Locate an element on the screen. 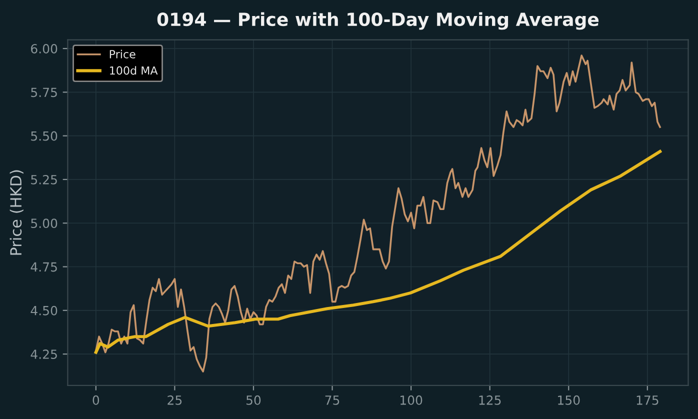 Image resolution: width=698 pixels, height=419 pixels. y-axis-title: Price (HKD) is located at coordinates (17, 212).